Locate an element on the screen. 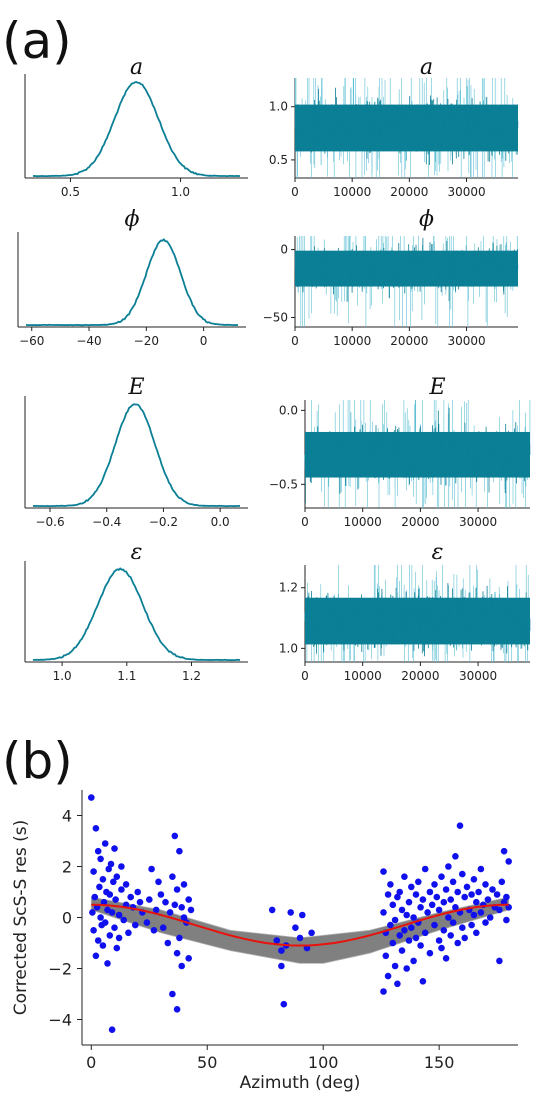 This screenshot has height=1109, width=550. y-tick-label: 0.5 is located at coordinates (278, 160).